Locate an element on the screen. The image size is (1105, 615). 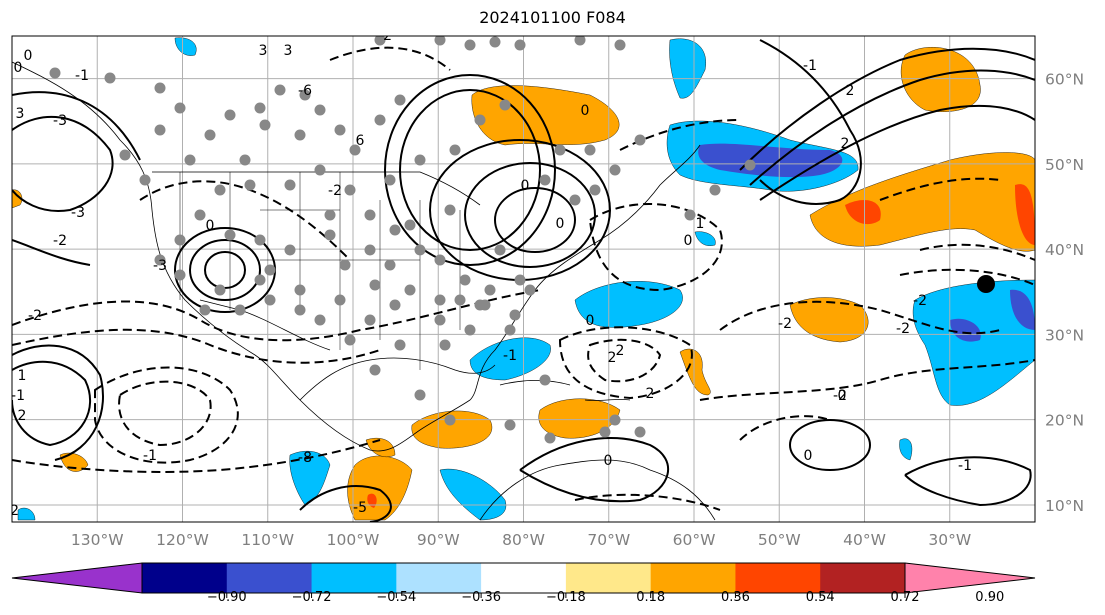
low-center-contour is located at coordinates (470, 170).